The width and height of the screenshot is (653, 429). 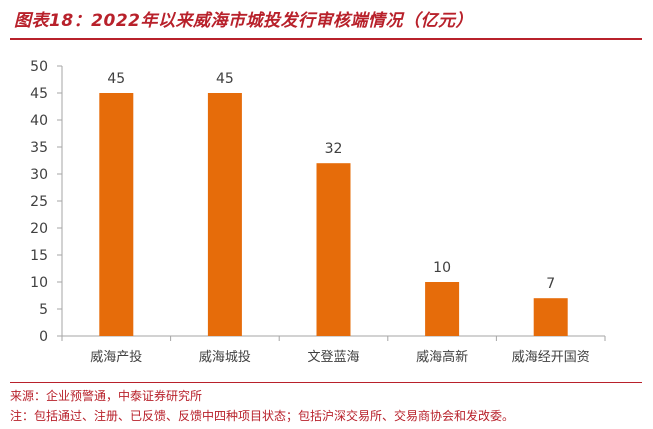 What do you see at coordinates (39, 256) in the screenshot?
I see `y-tick-label: 15` at bounding box center [39, 256].